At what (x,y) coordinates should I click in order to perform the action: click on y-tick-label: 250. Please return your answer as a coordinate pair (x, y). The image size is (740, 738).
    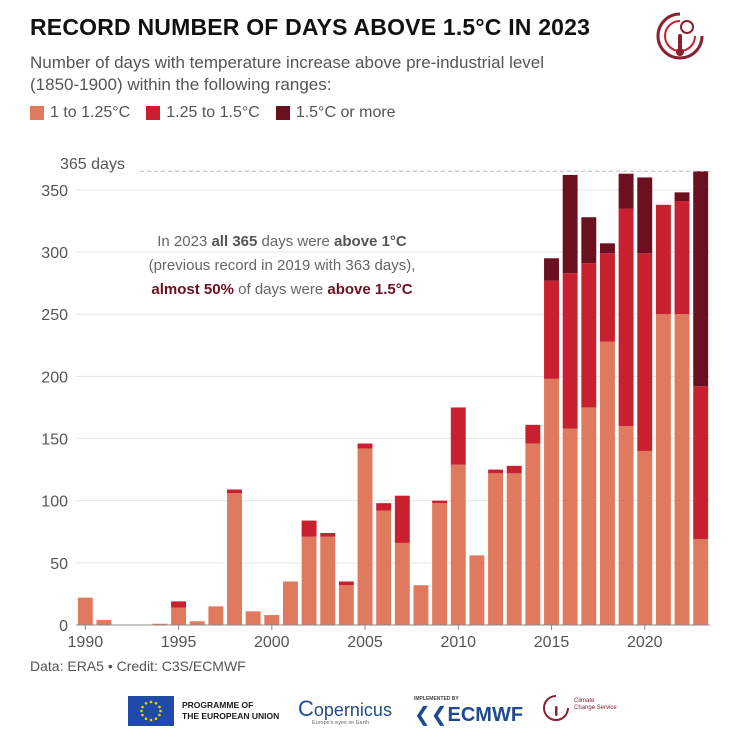
    Looking at the image, I should click on (54, 315).